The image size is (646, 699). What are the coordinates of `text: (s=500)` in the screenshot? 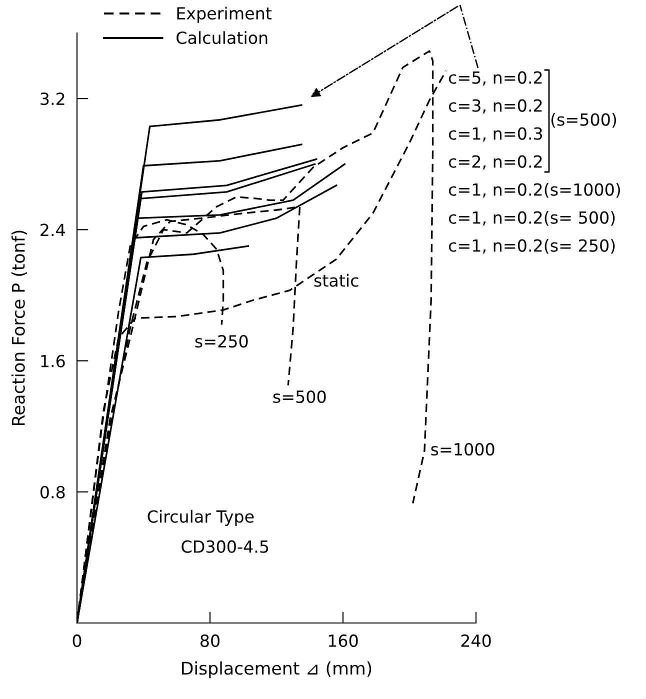 It's located at (583, 120).